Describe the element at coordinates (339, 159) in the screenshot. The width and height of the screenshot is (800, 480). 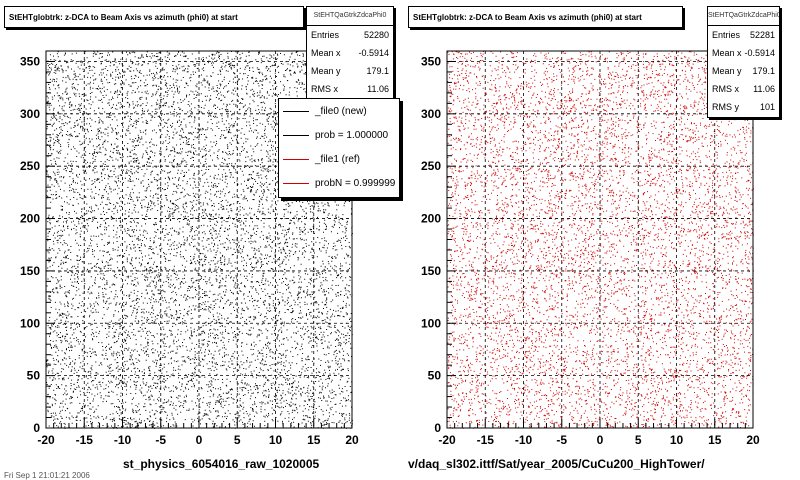
I see `legend-entry-file1: _file1 (ref)` at that location.